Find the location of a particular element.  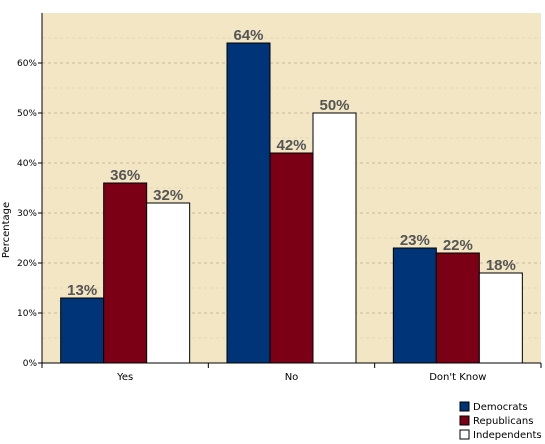

x-axis-categories: Yes No Don't Know is located at coordinates (291, 373).